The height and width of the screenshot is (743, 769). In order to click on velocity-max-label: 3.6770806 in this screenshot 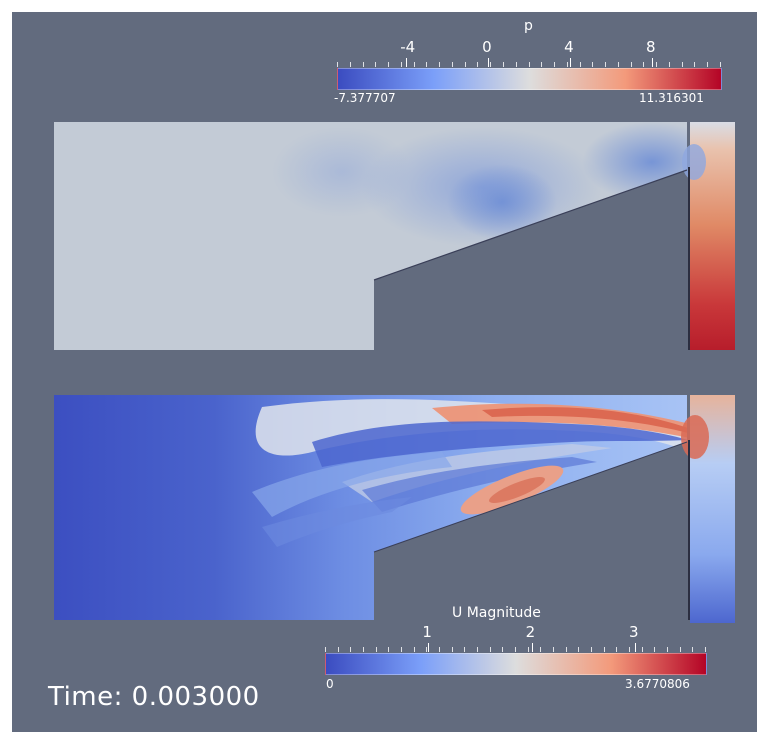, I will do `click(657, 684)`.